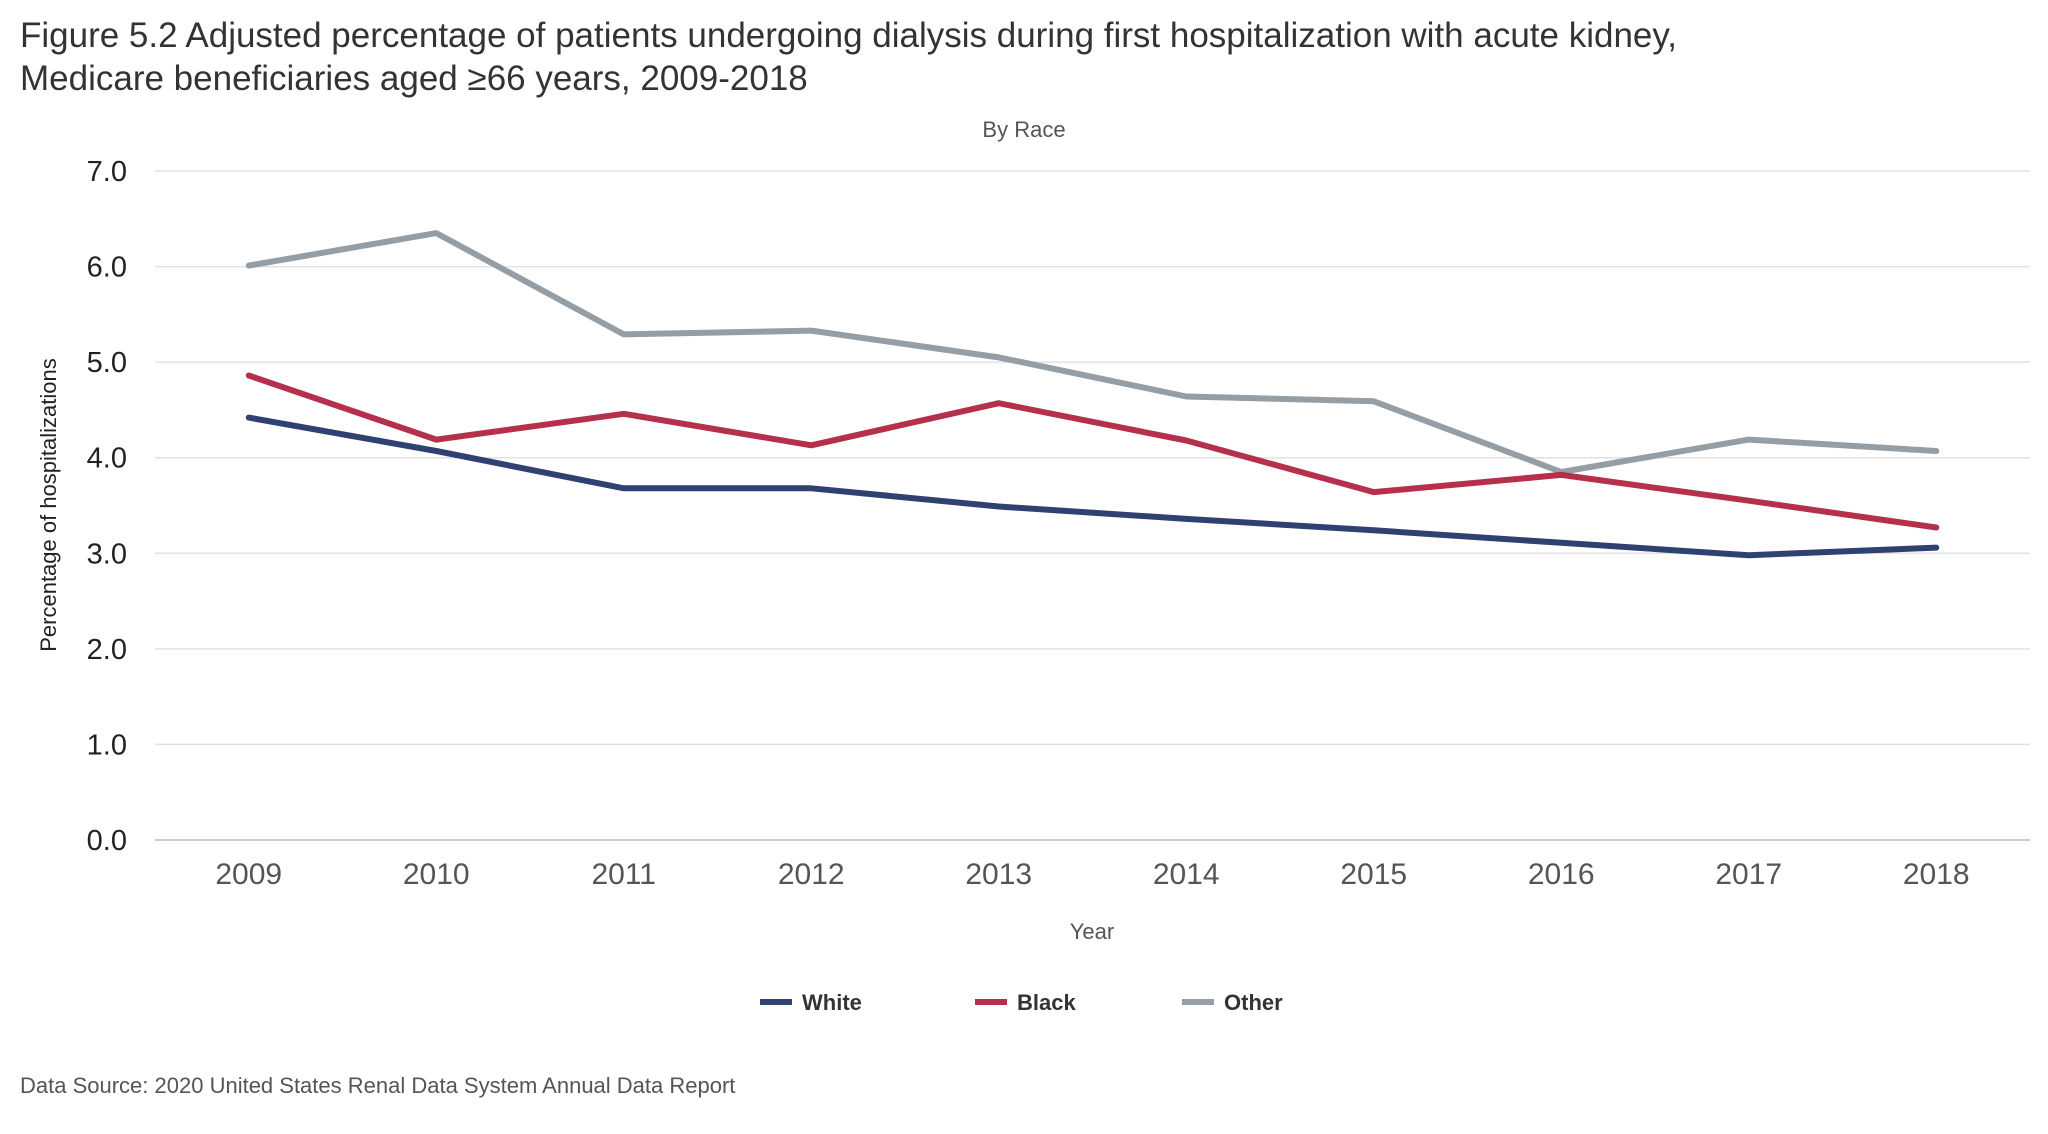  Describe the element at coordinates (107, 554) in the screenshot. I see `y-tick-label: 3.0` at that location.